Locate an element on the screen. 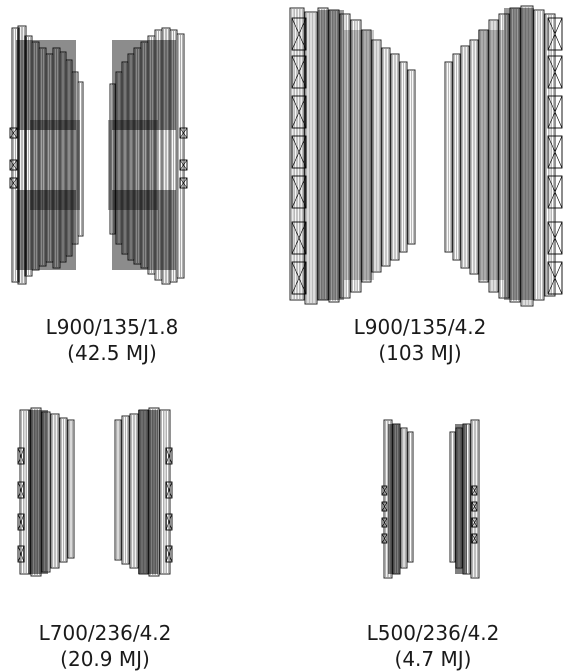 The width and height of the screenshot is (570, 672). coil-drawing-p1 is located at coordinates (98, 155).